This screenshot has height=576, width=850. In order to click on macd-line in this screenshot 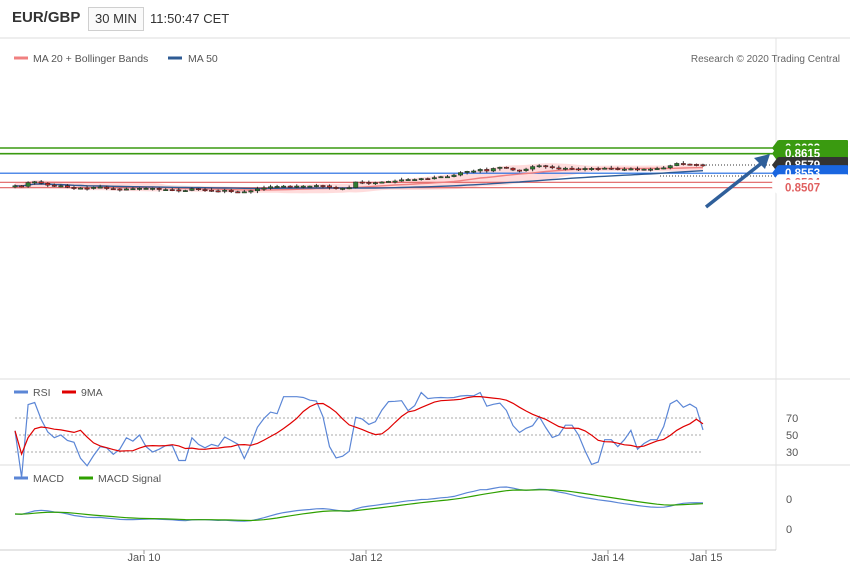, I will do `click(359, 504)`.